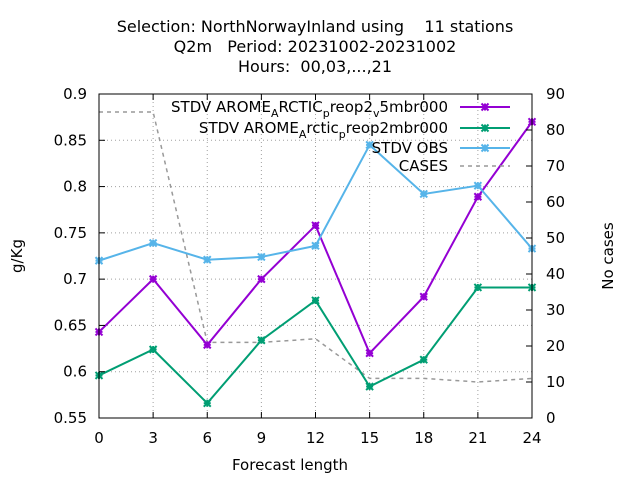 The width and height of the screenshot is (640, 480). Describe the element at coordinates (70, 140) in the screenshot. I see `y-tick-label: 0.85` at that location.